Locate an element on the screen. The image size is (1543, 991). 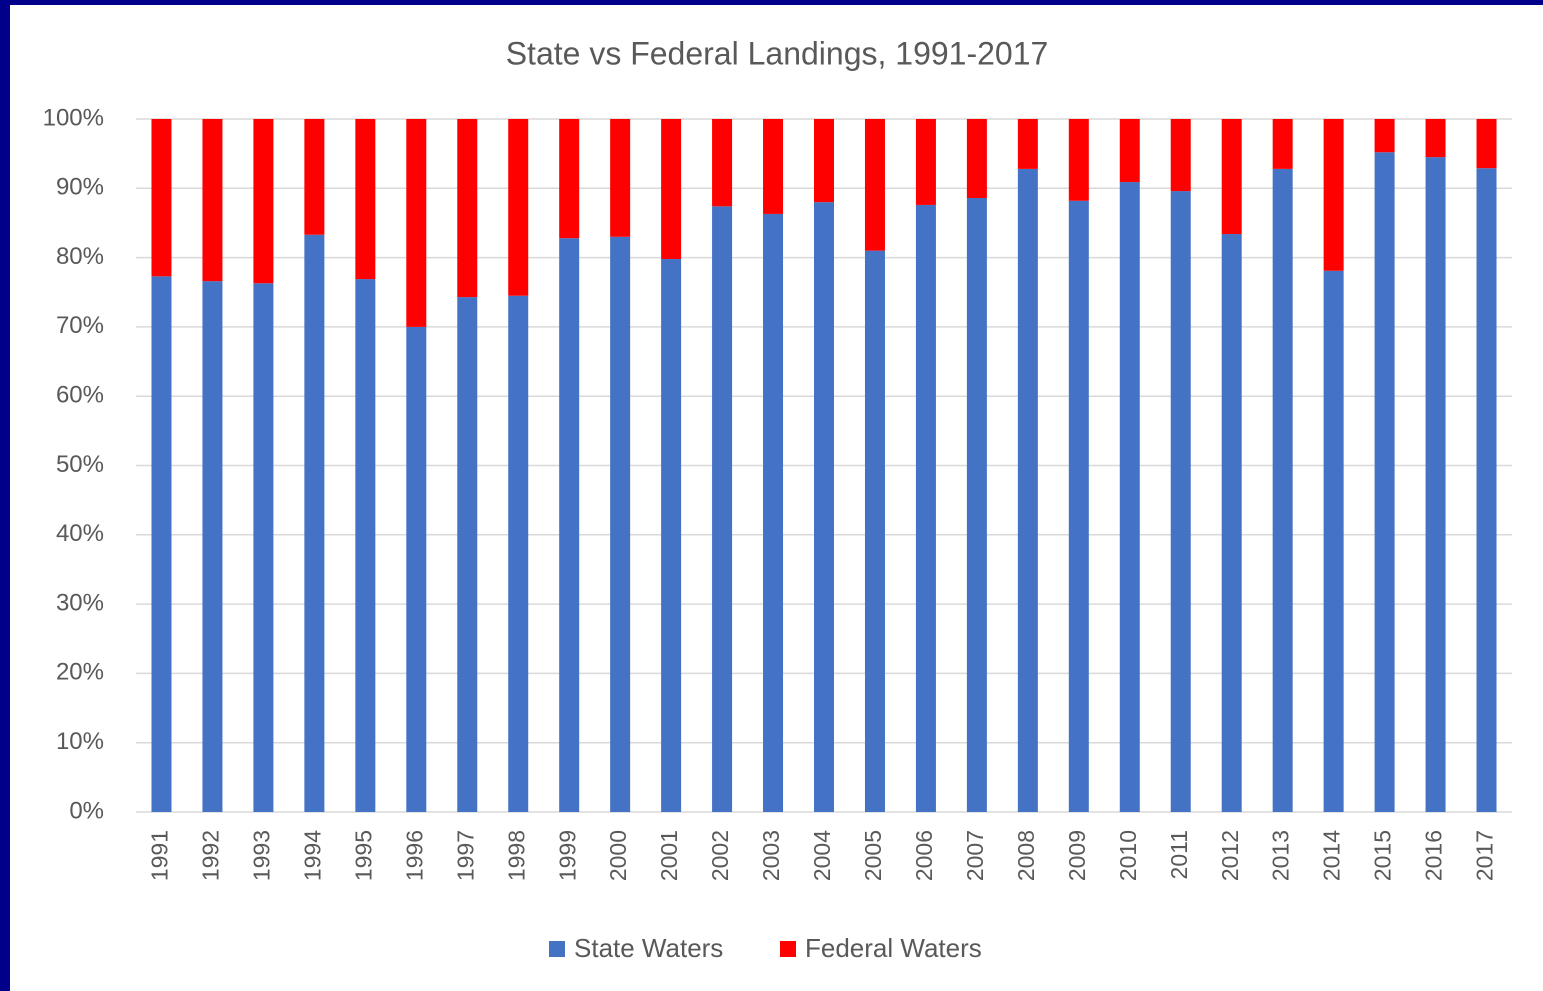
x-tick-label: 2010 is located at coordinates (1128, 855).